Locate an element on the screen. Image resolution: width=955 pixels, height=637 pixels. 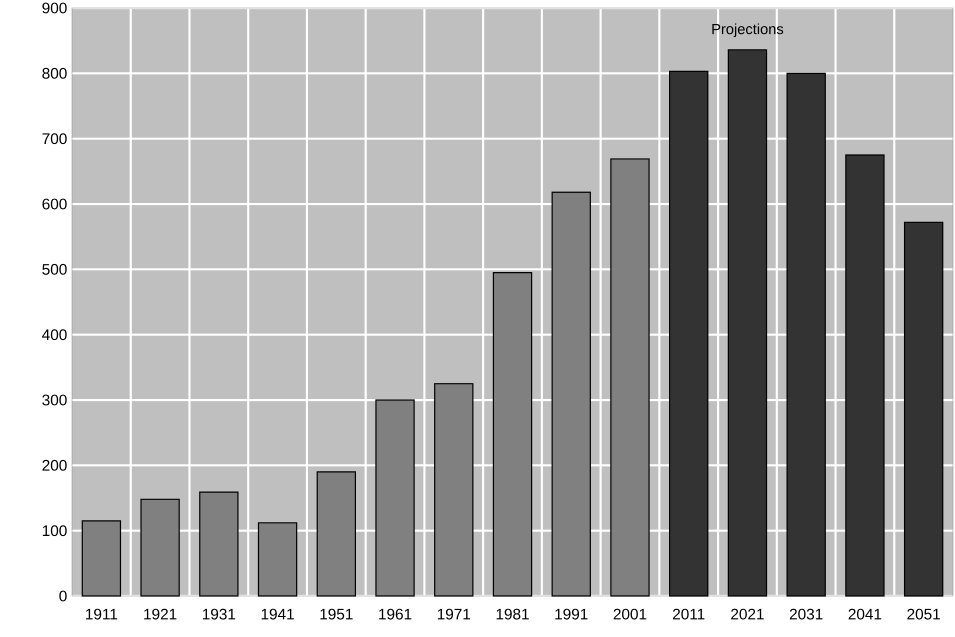
x-tick-label: 1991 is located at coordinates (571, 614).